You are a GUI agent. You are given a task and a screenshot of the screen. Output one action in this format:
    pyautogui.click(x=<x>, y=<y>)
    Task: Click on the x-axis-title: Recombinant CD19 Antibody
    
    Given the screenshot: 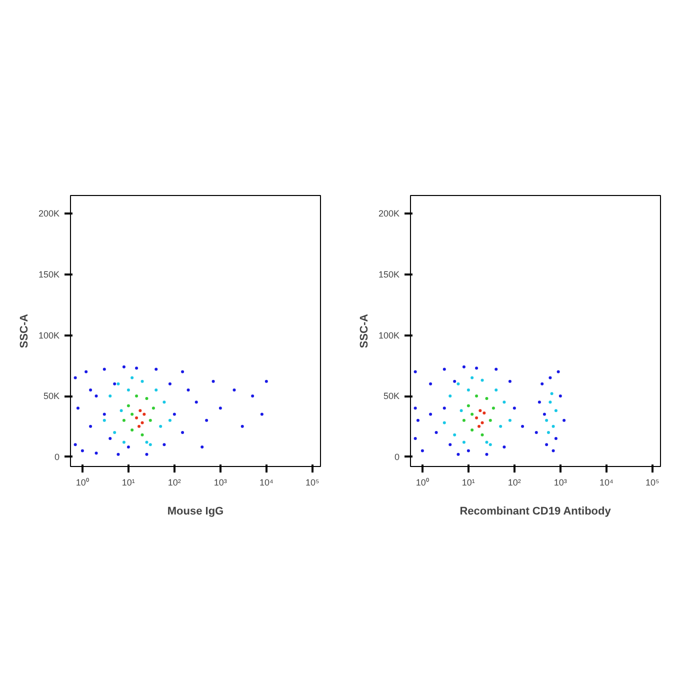 What is the action you would take?
    pyautogui.click(x=536, y=512)
    